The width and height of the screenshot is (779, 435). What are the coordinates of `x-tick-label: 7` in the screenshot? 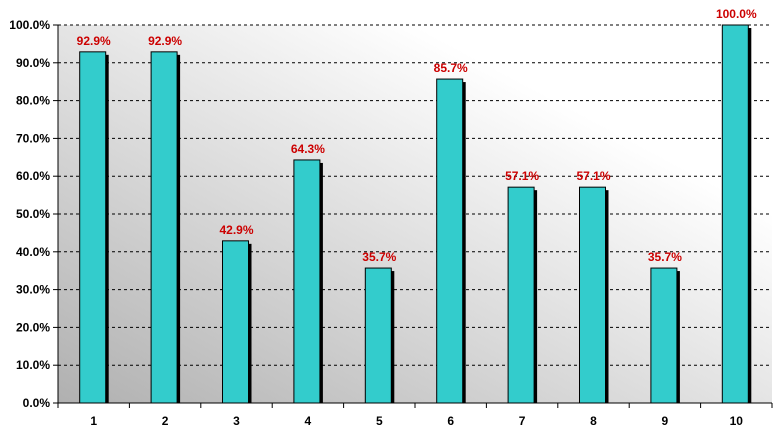 It's located at (522, 421).